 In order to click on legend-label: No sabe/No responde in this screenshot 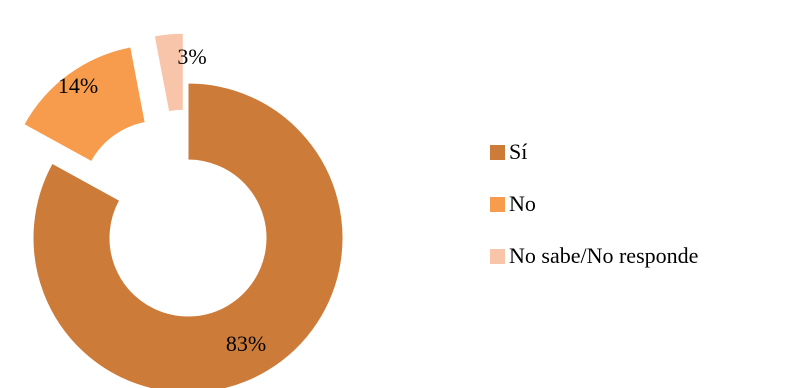, I will do `click(604, 255)`.